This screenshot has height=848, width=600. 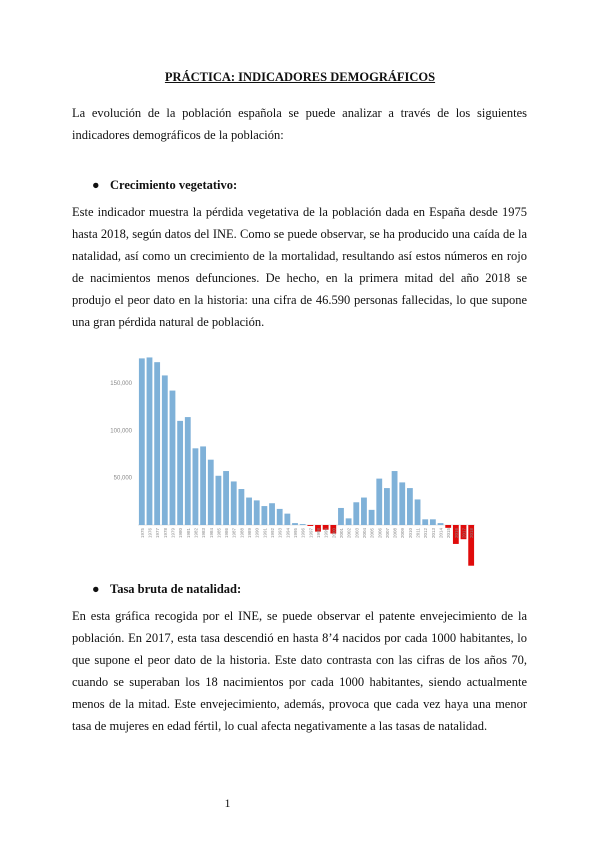 I want to click on x-tick-label: 1987, so click(x=234, y=533).